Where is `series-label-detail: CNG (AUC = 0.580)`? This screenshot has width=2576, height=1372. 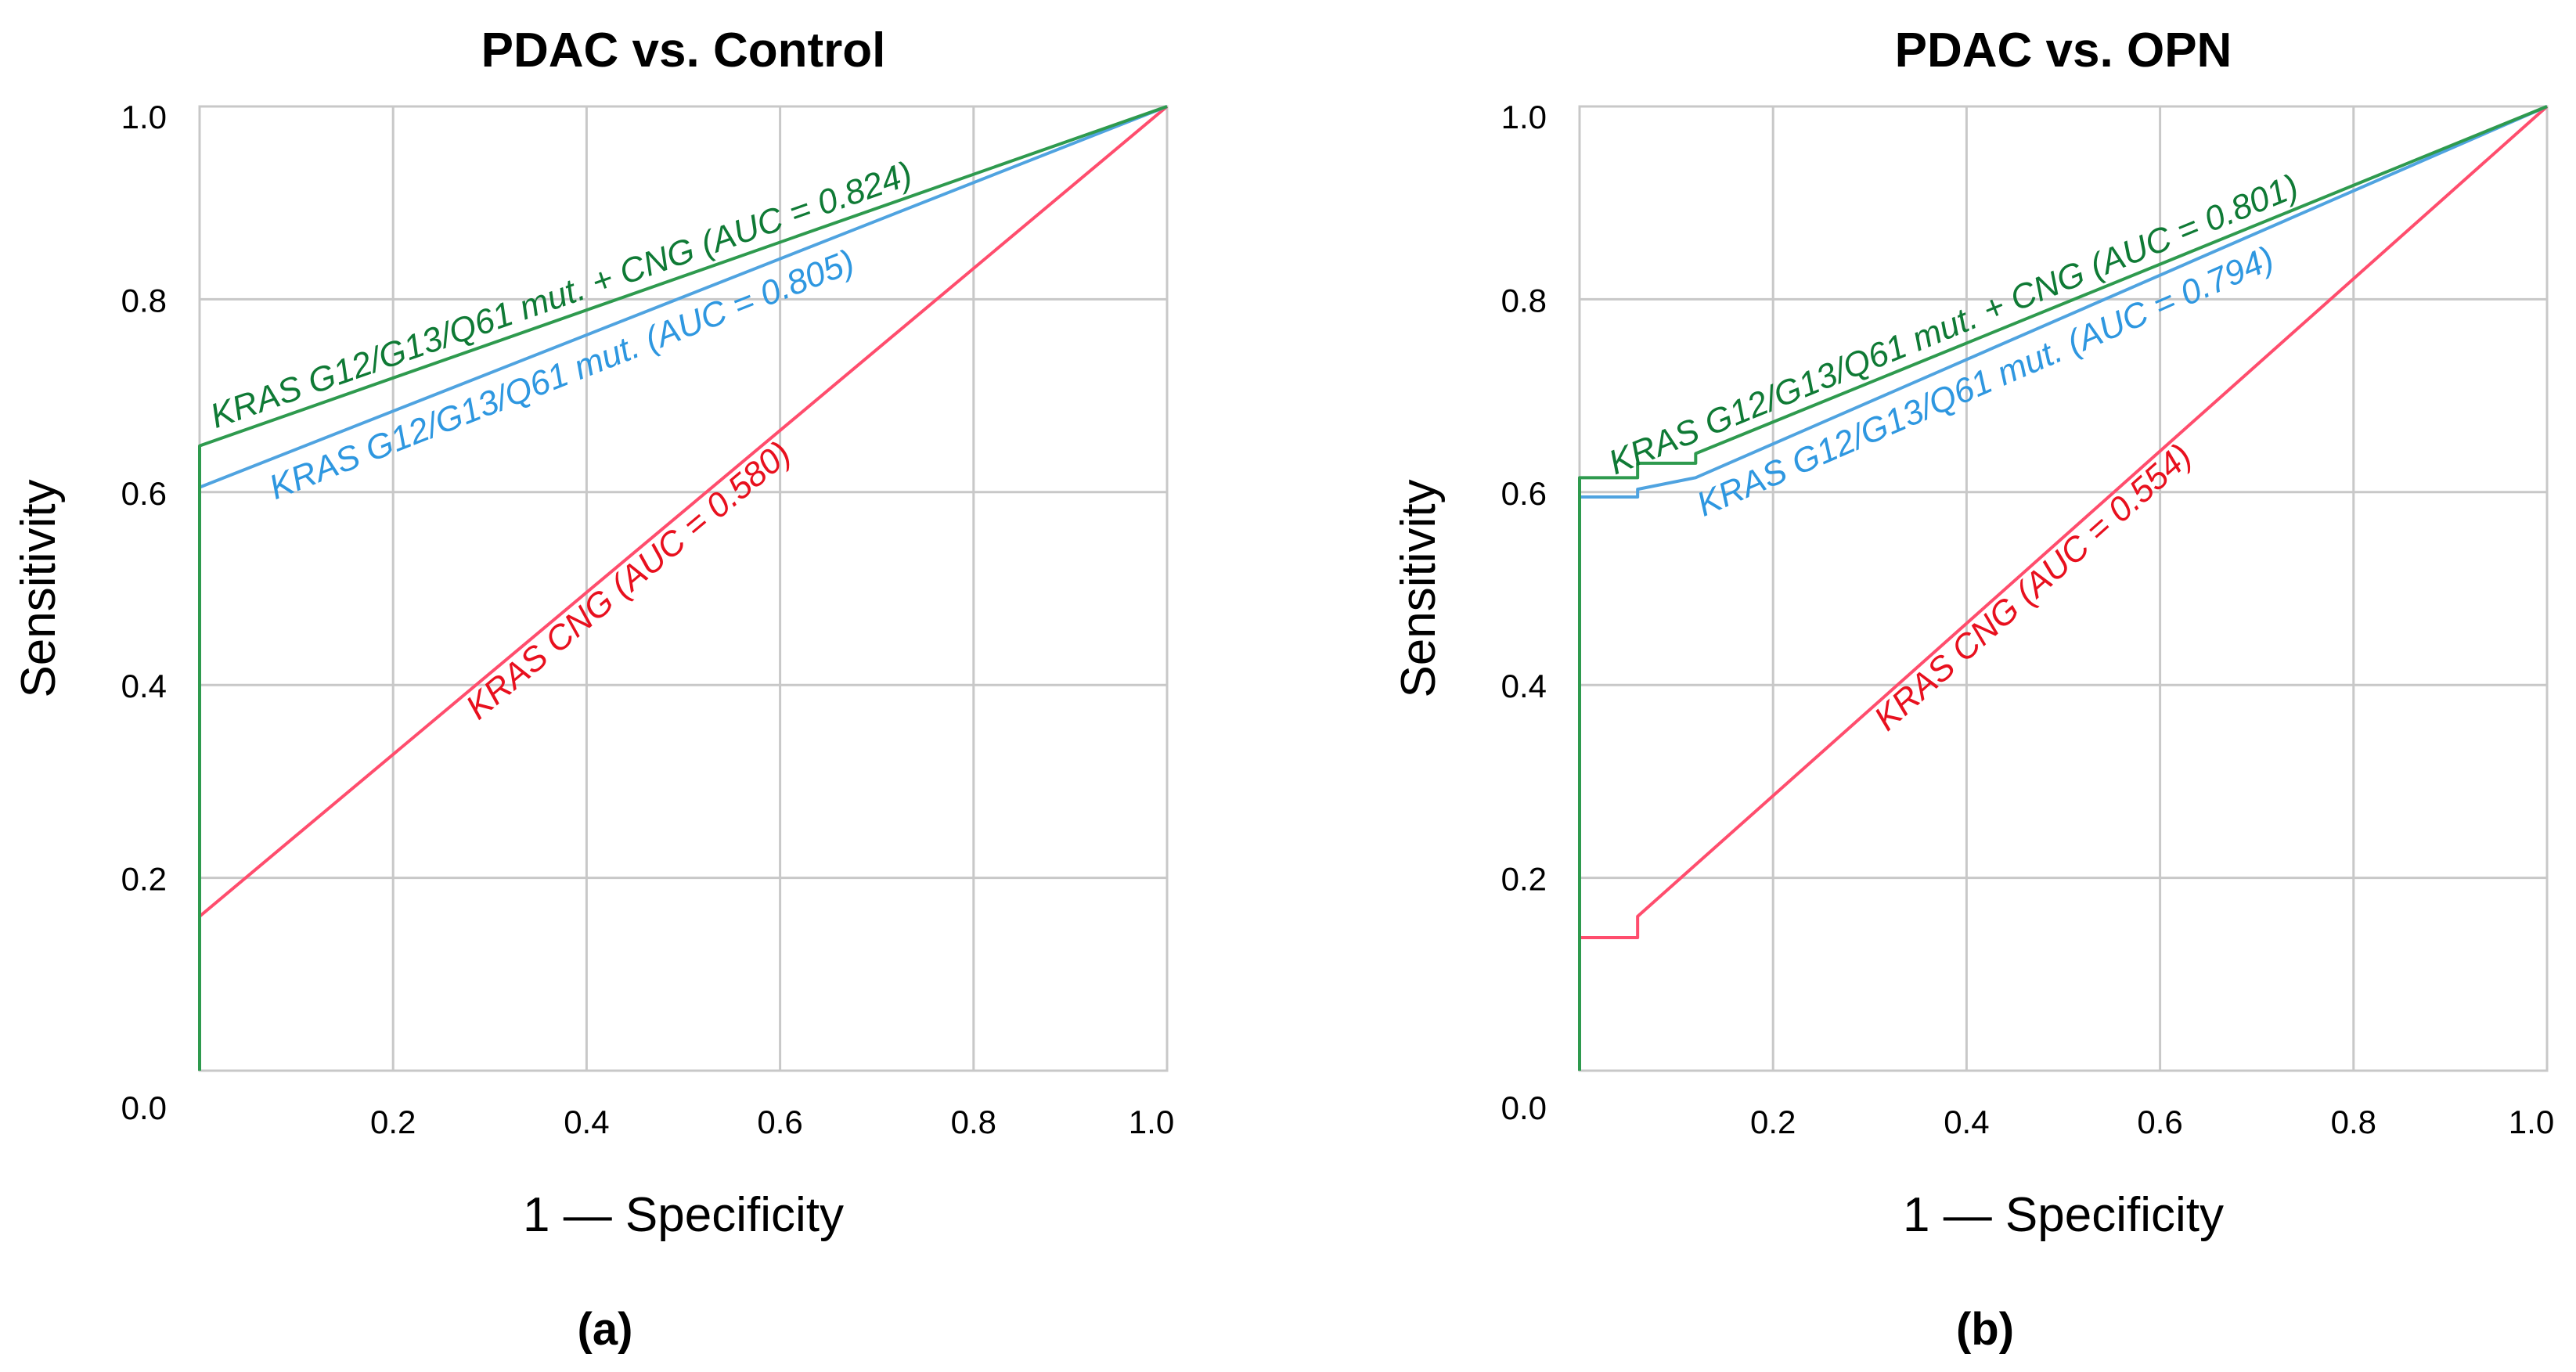
series-label-detail: CNG (AUC = 0.580) is located at coordinates (664, 550).